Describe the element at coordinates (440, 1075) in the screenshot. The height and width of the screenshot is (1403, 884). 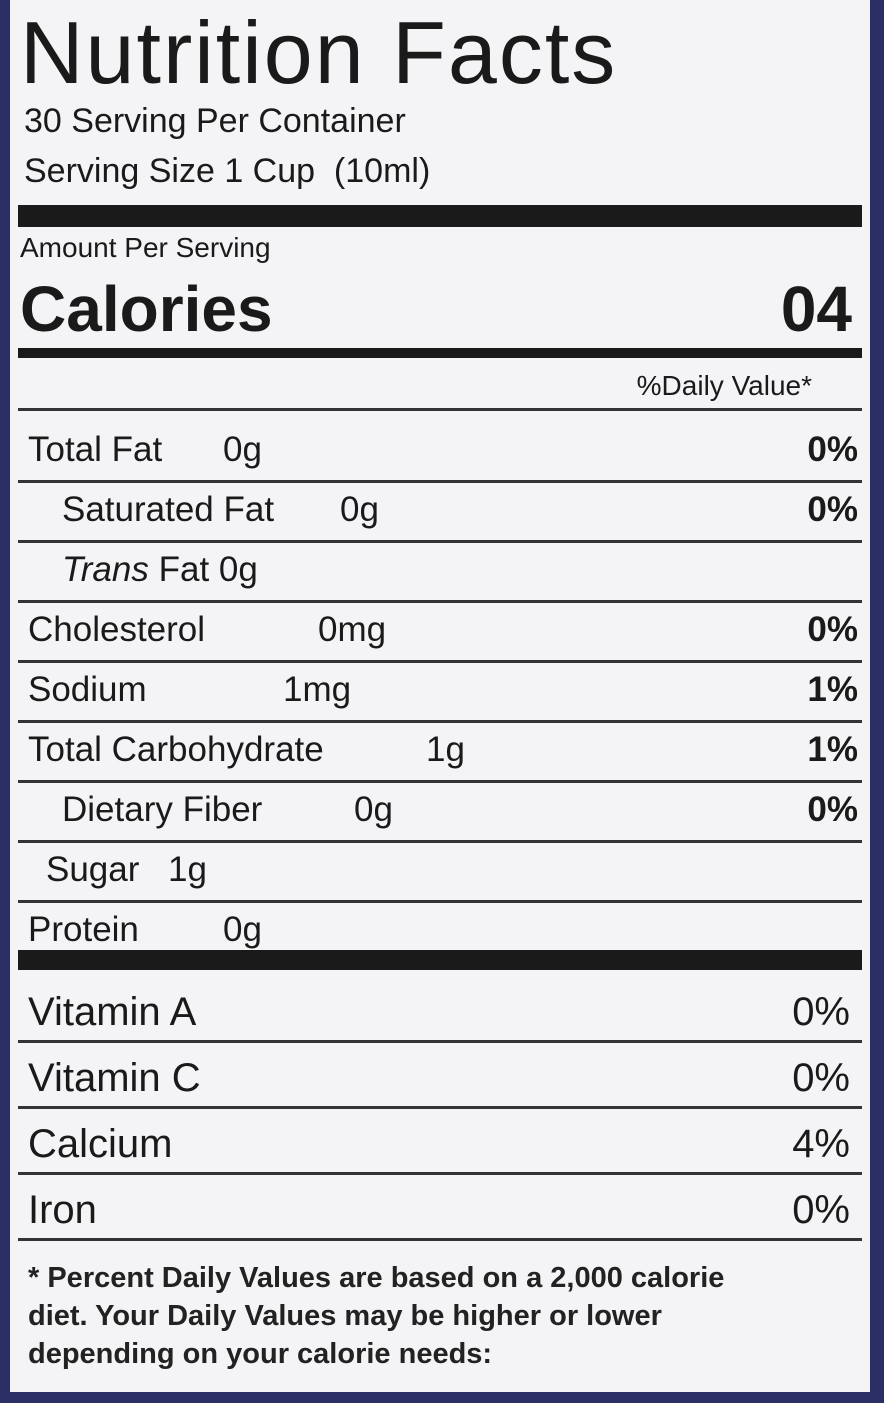
I see `vitamin-row: Vitamin C 0%` at that location.